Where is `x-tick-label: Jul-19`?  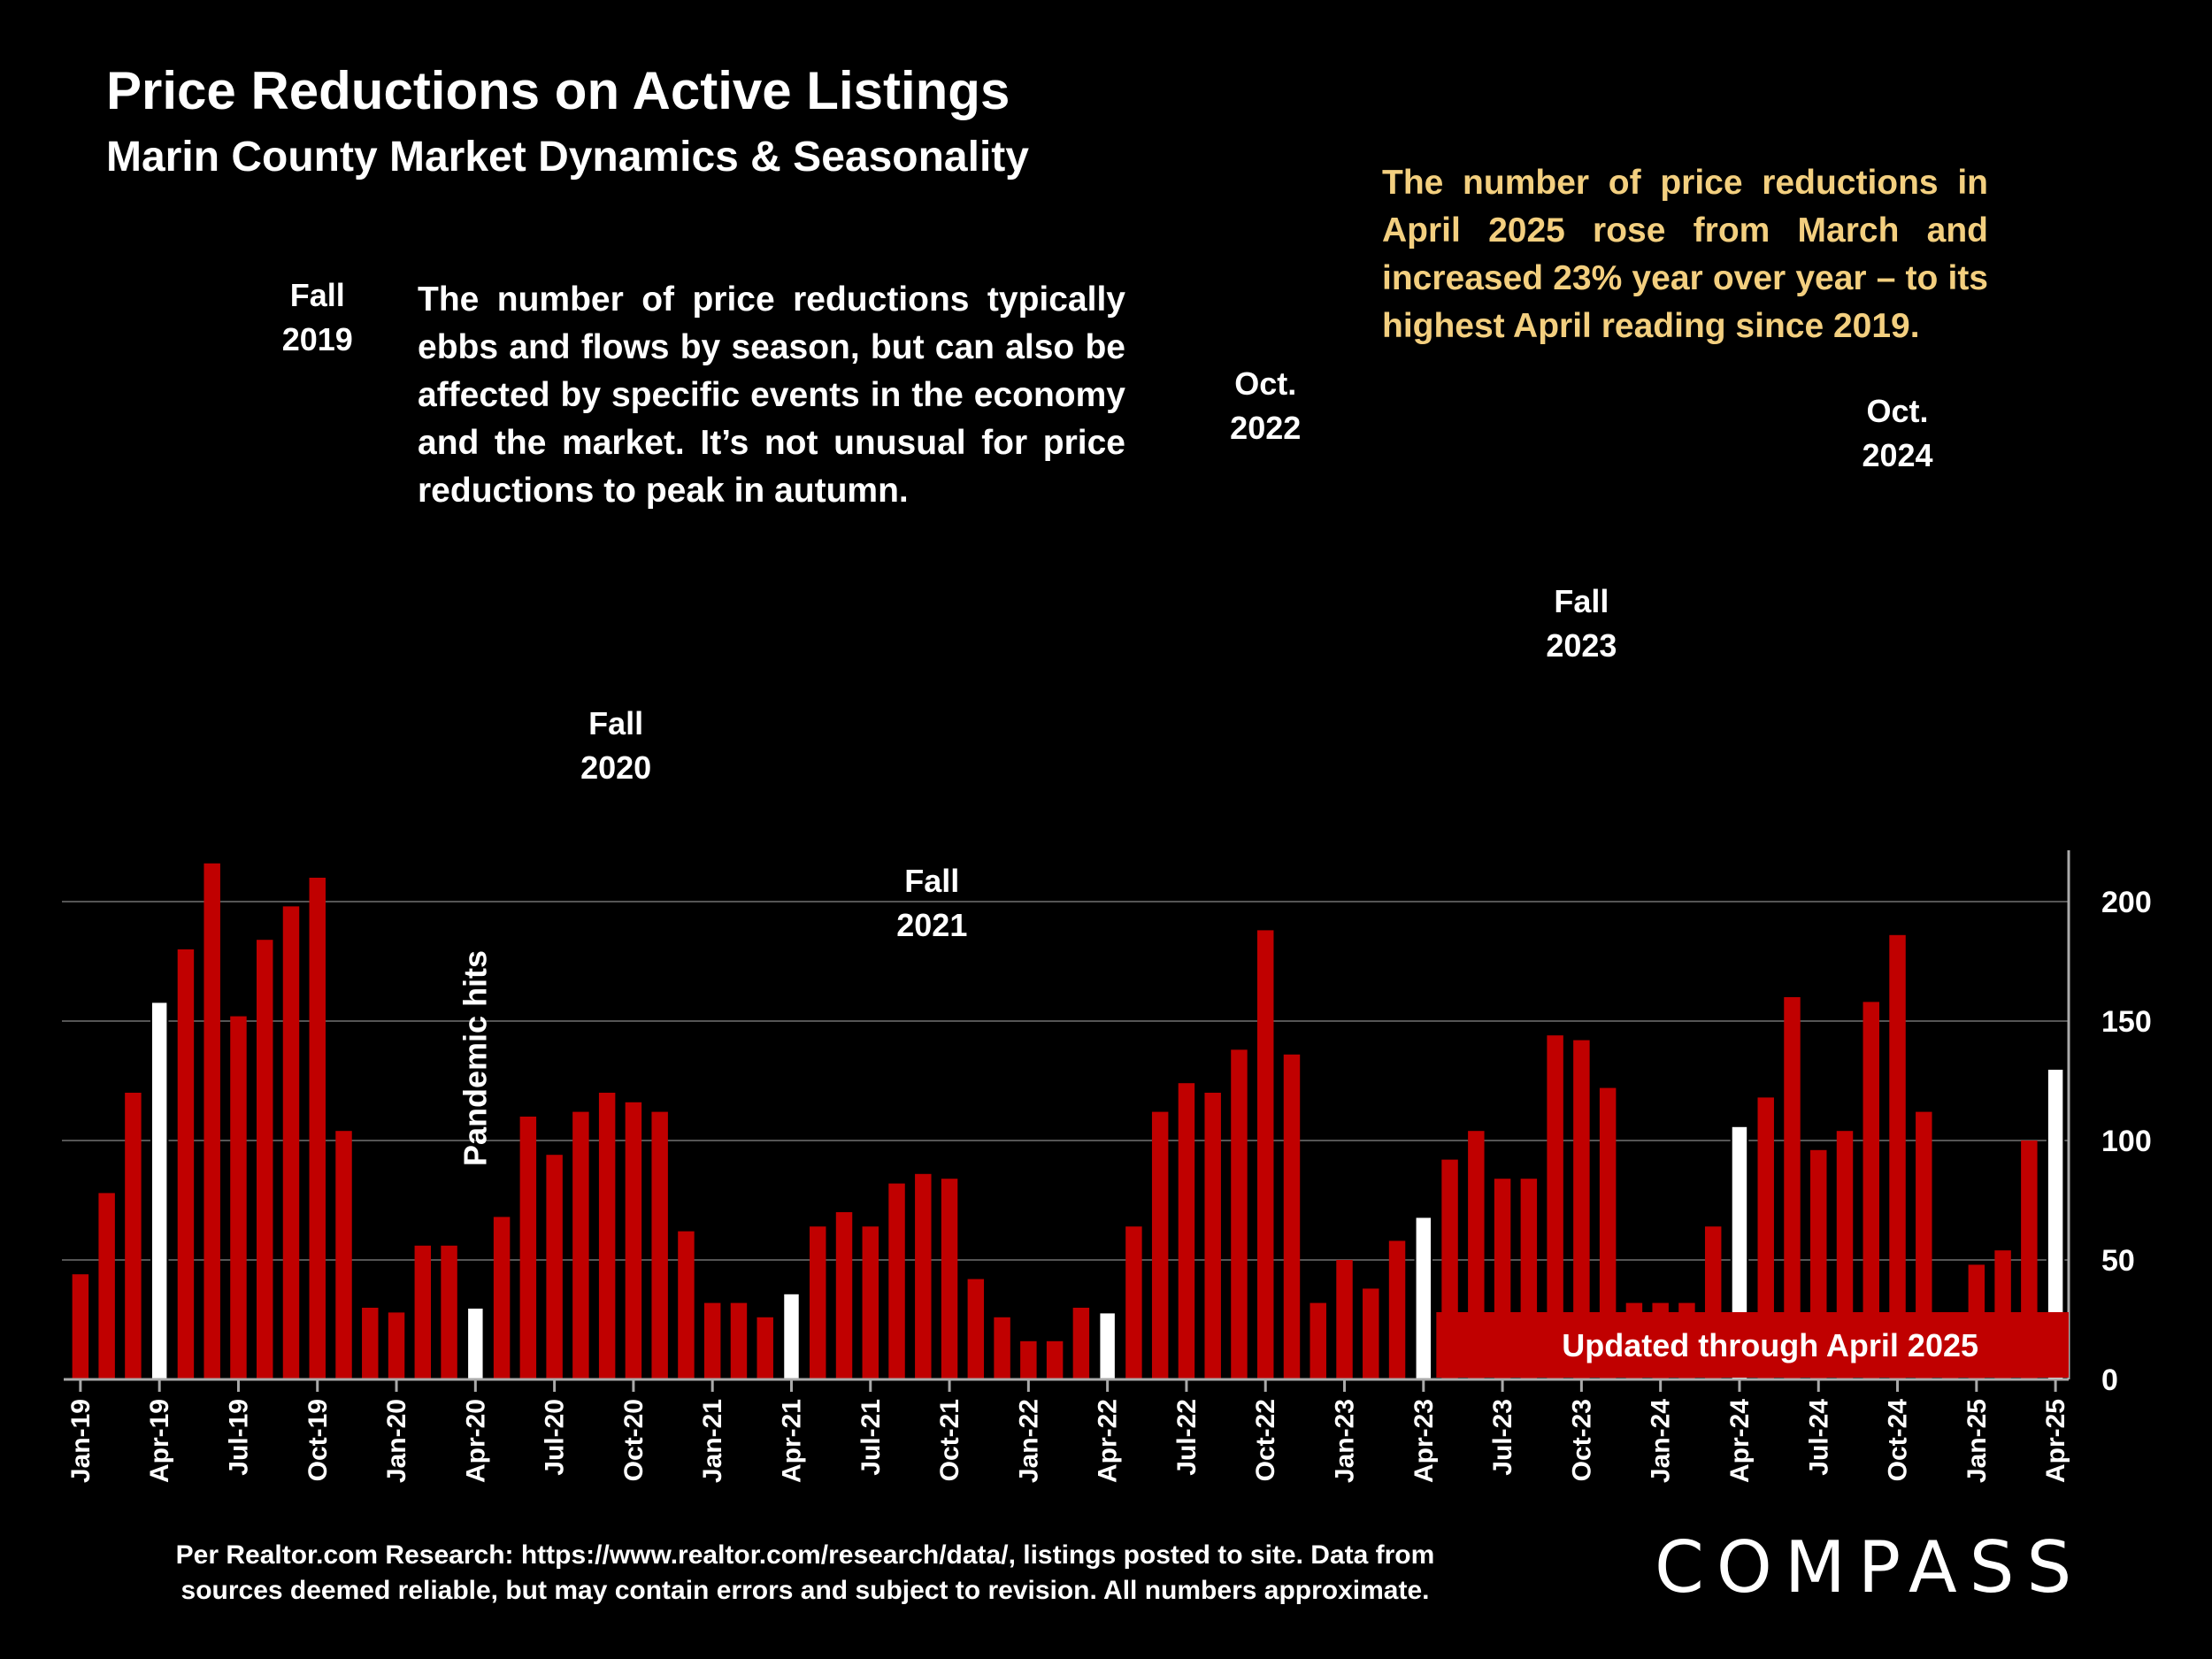
x-tick-label: Jul-19 is located at coordinates (239, 1438).